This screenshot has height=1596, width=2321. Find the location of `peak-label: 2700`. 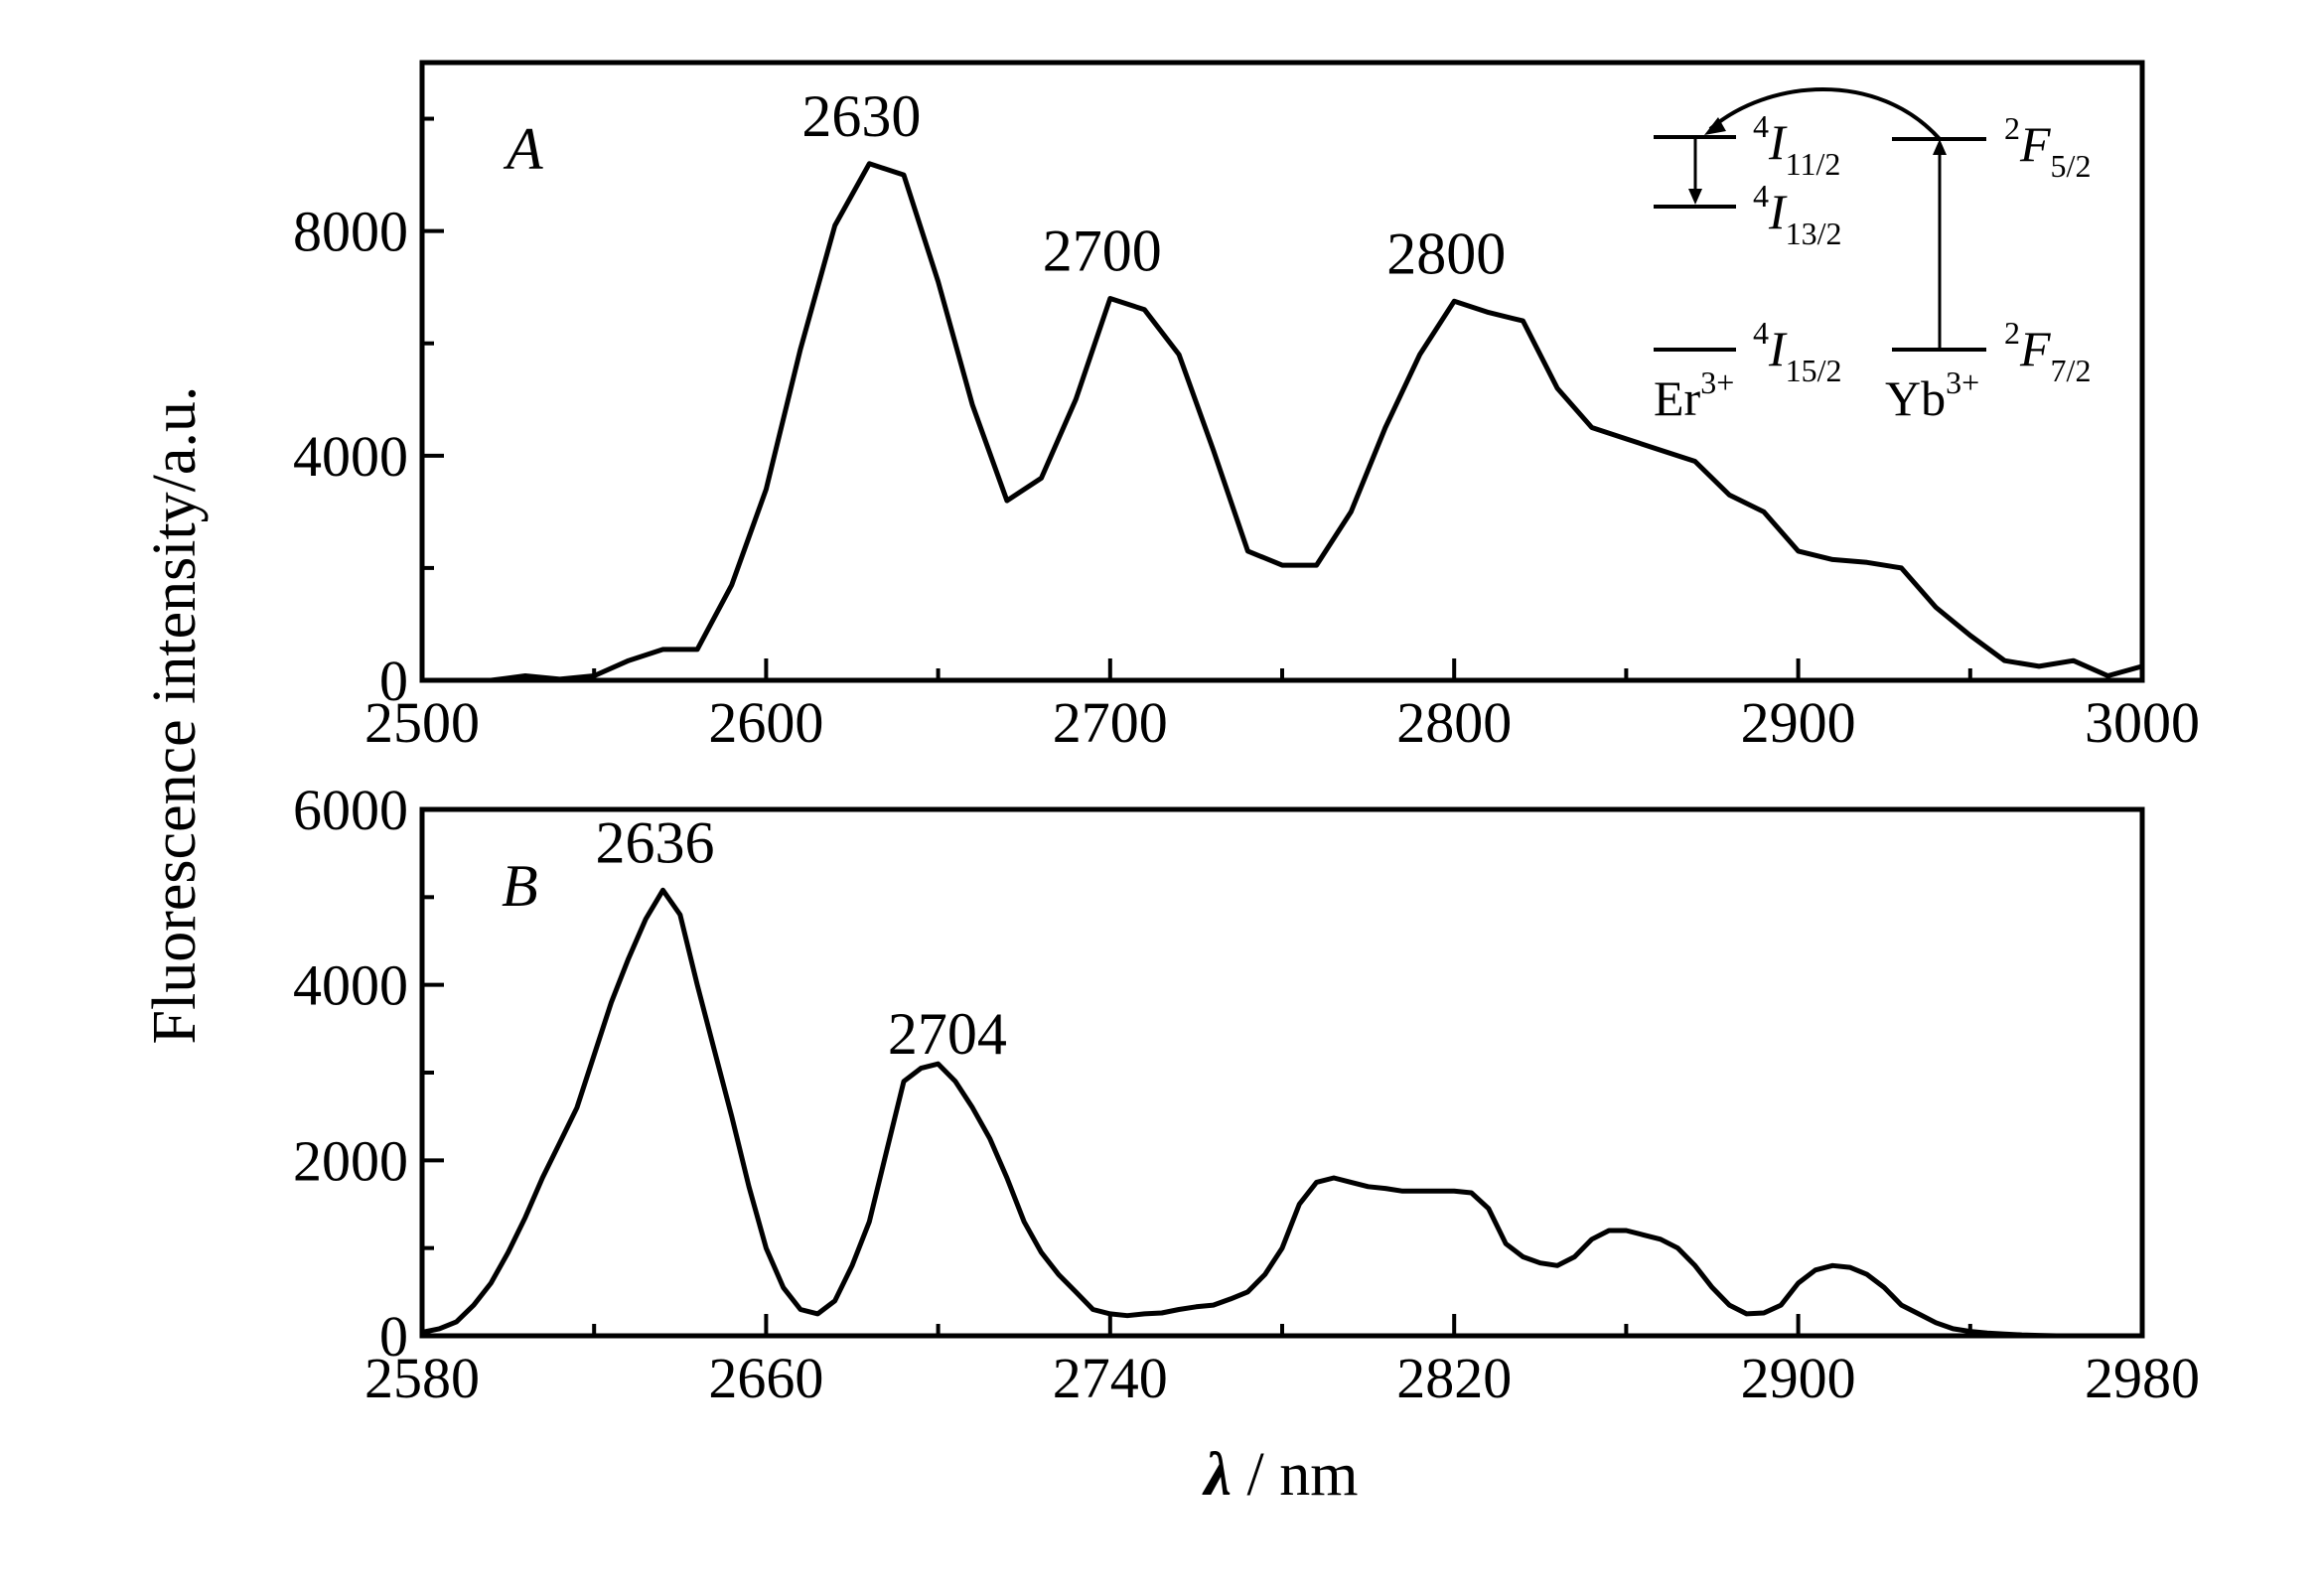

peak-label: 2700 is located at coordinates (1102, 251).